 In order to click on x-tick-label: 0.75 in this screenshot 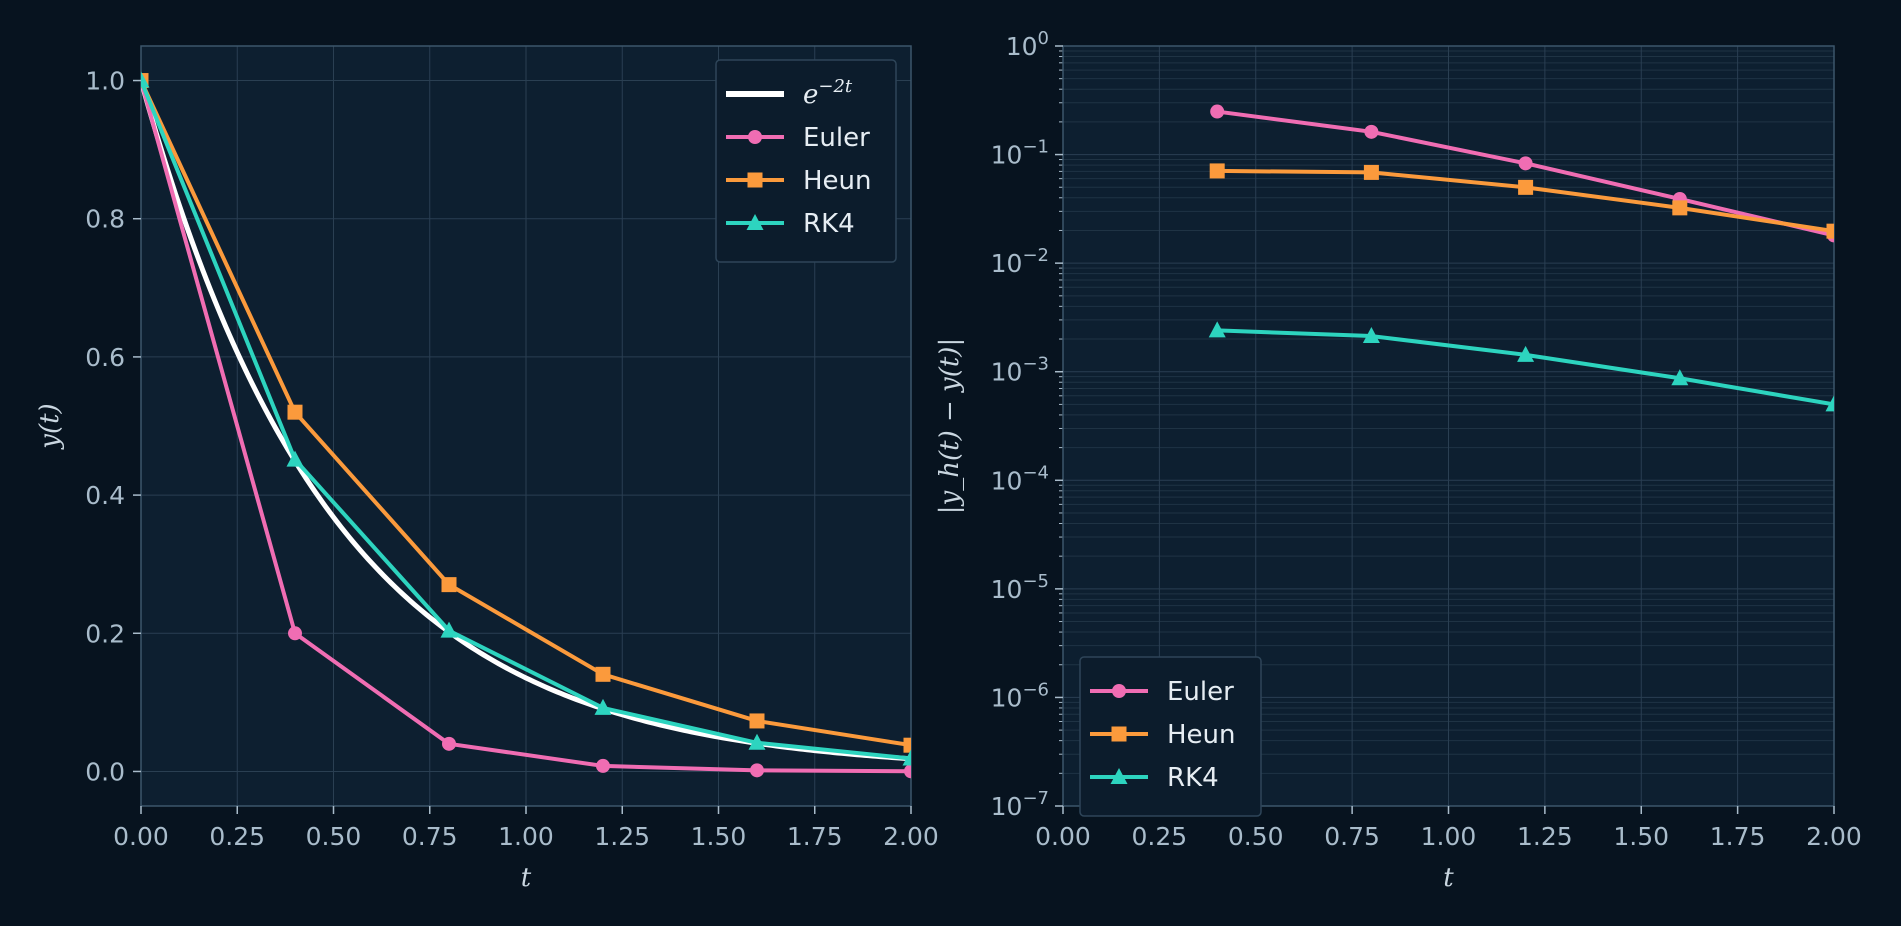, I will do `click(1352, 836)`.